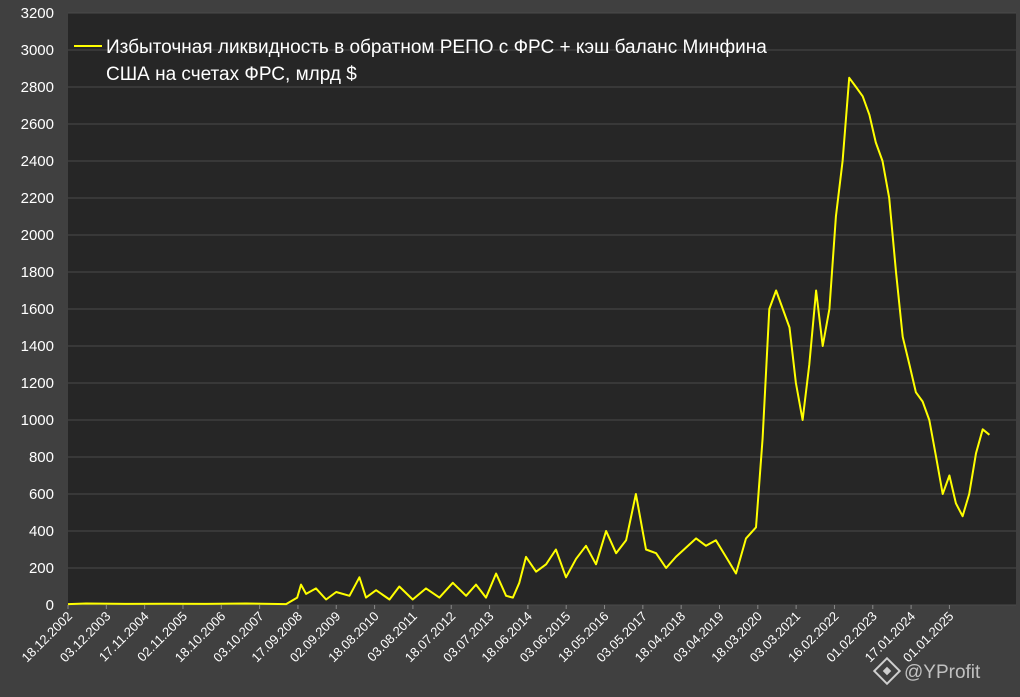  I want to click on y-tick-label: 2000, so click(37, 235).